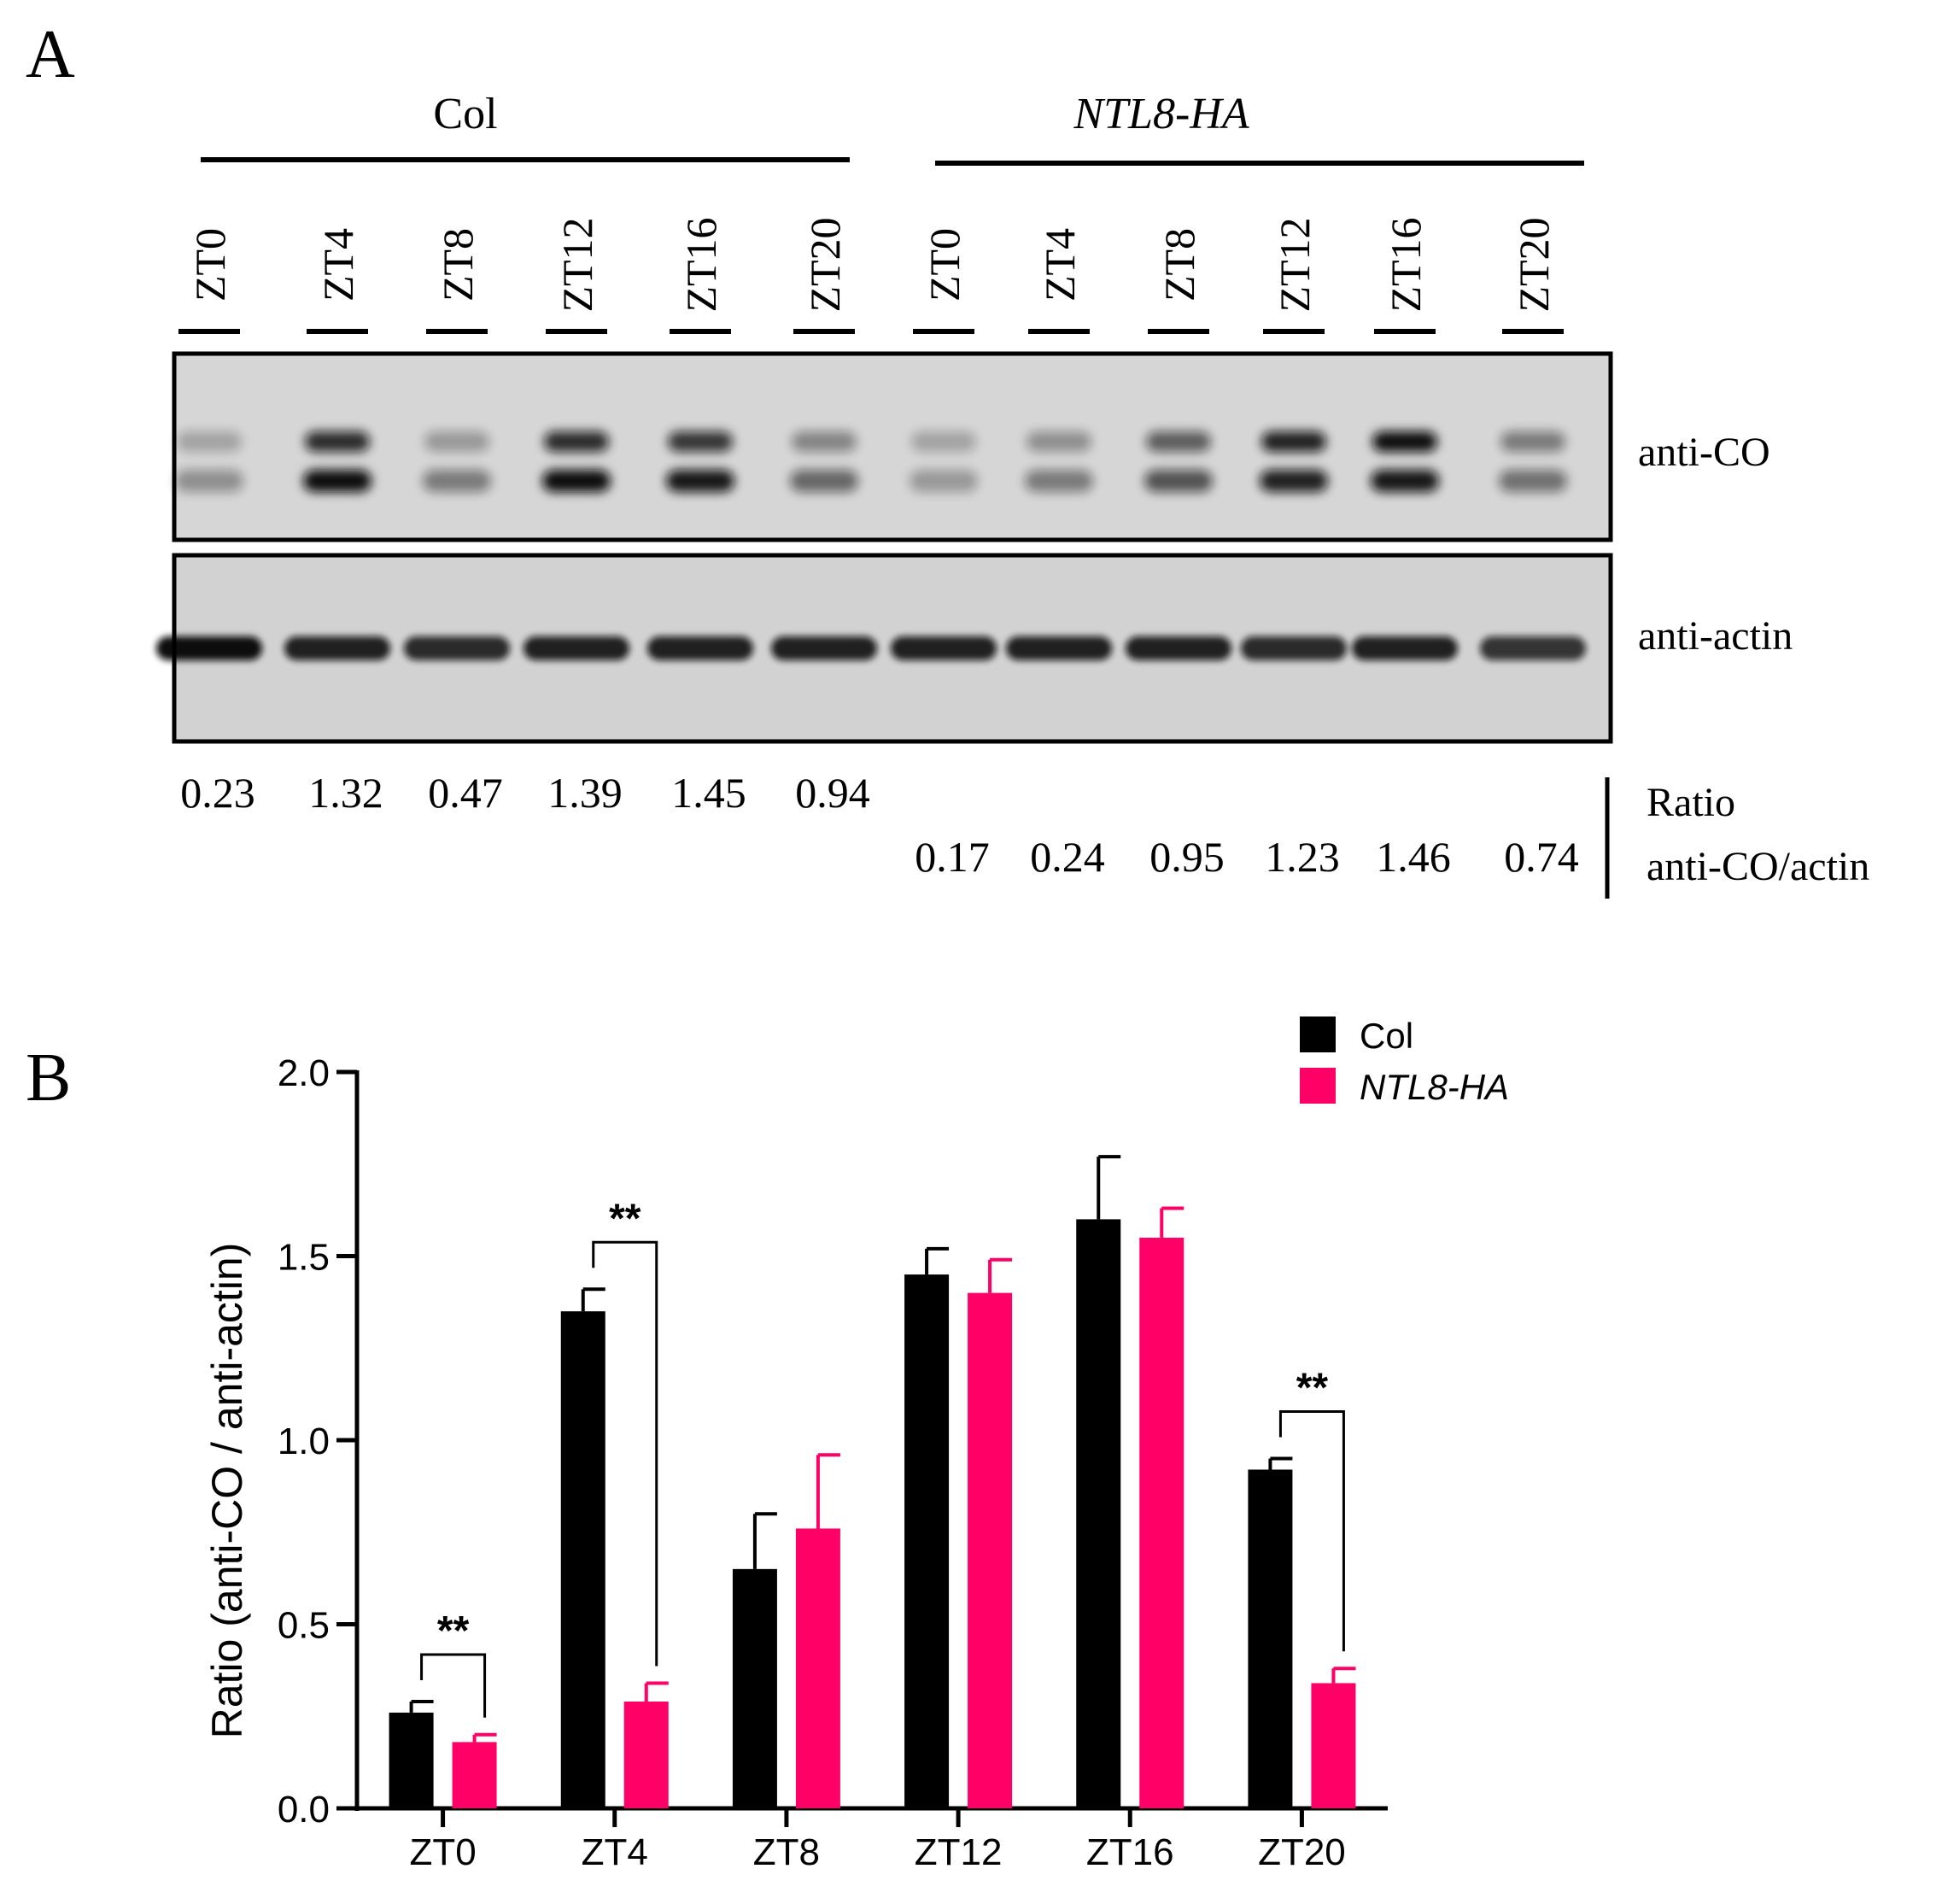 The image size is (1942, 1904). Describe the element at coordinates (959, 1852) in the screenshot. I see `x-tick-label: ZT12` at that location.